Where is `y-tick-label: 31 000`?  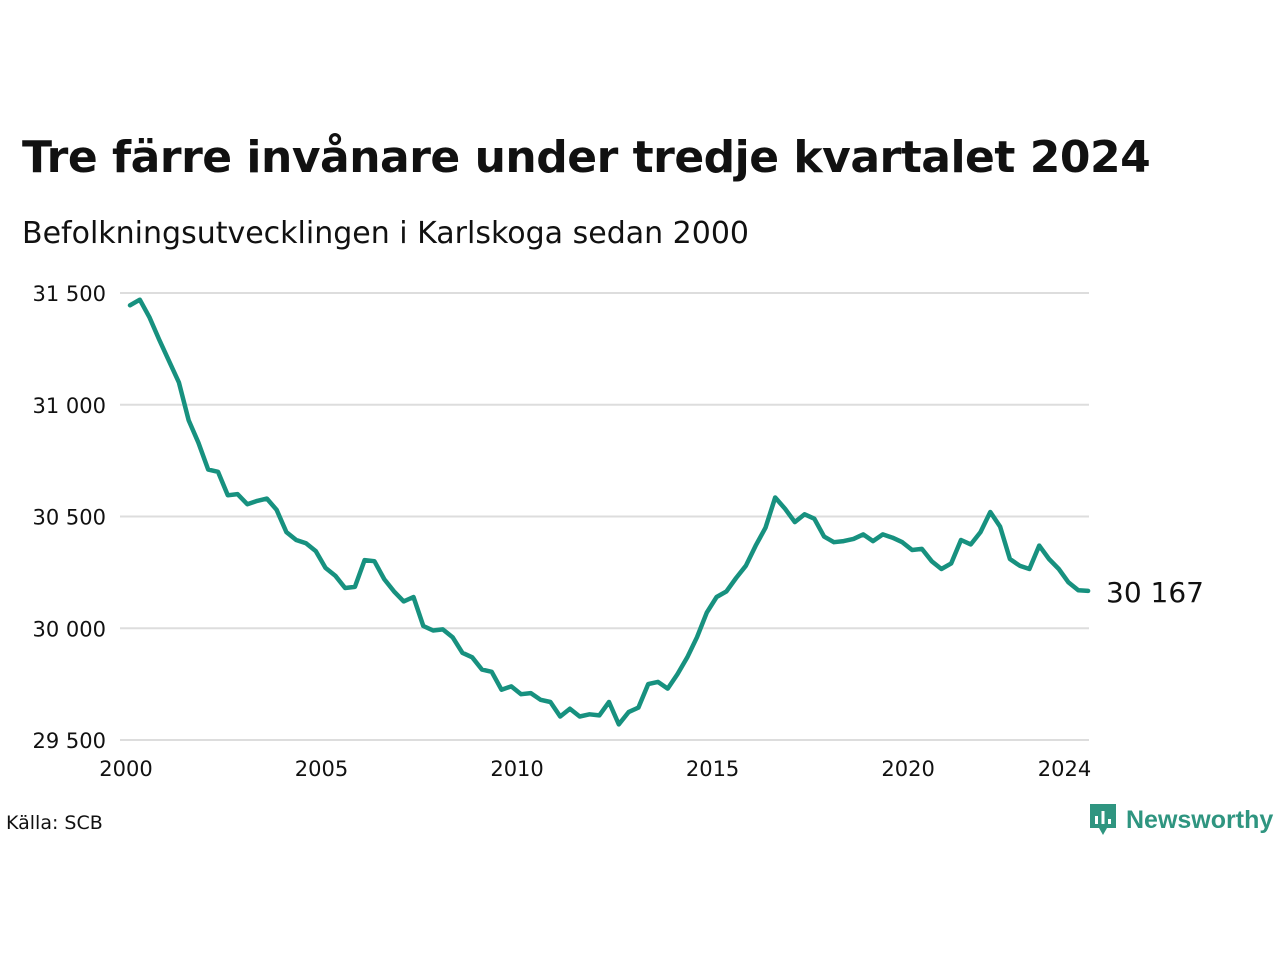
y-tick-label: 31 000 is located at coordinates (69, 406).